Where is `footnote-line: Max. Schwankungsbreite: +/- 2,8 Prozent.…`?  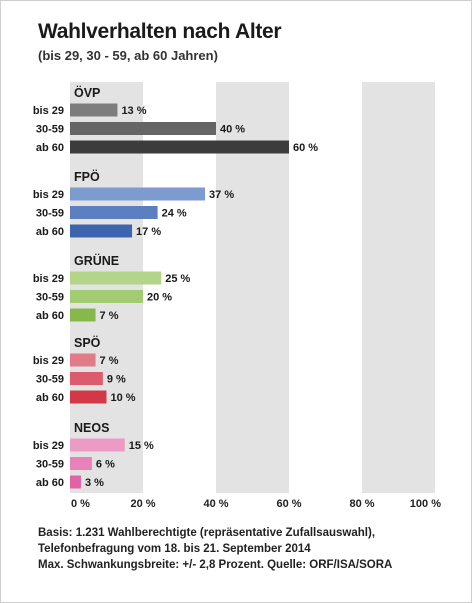 footnote-line: Max. Schwankungsbreite: +/- 2,8 Prozent.… is located at coordinates (215, 565).